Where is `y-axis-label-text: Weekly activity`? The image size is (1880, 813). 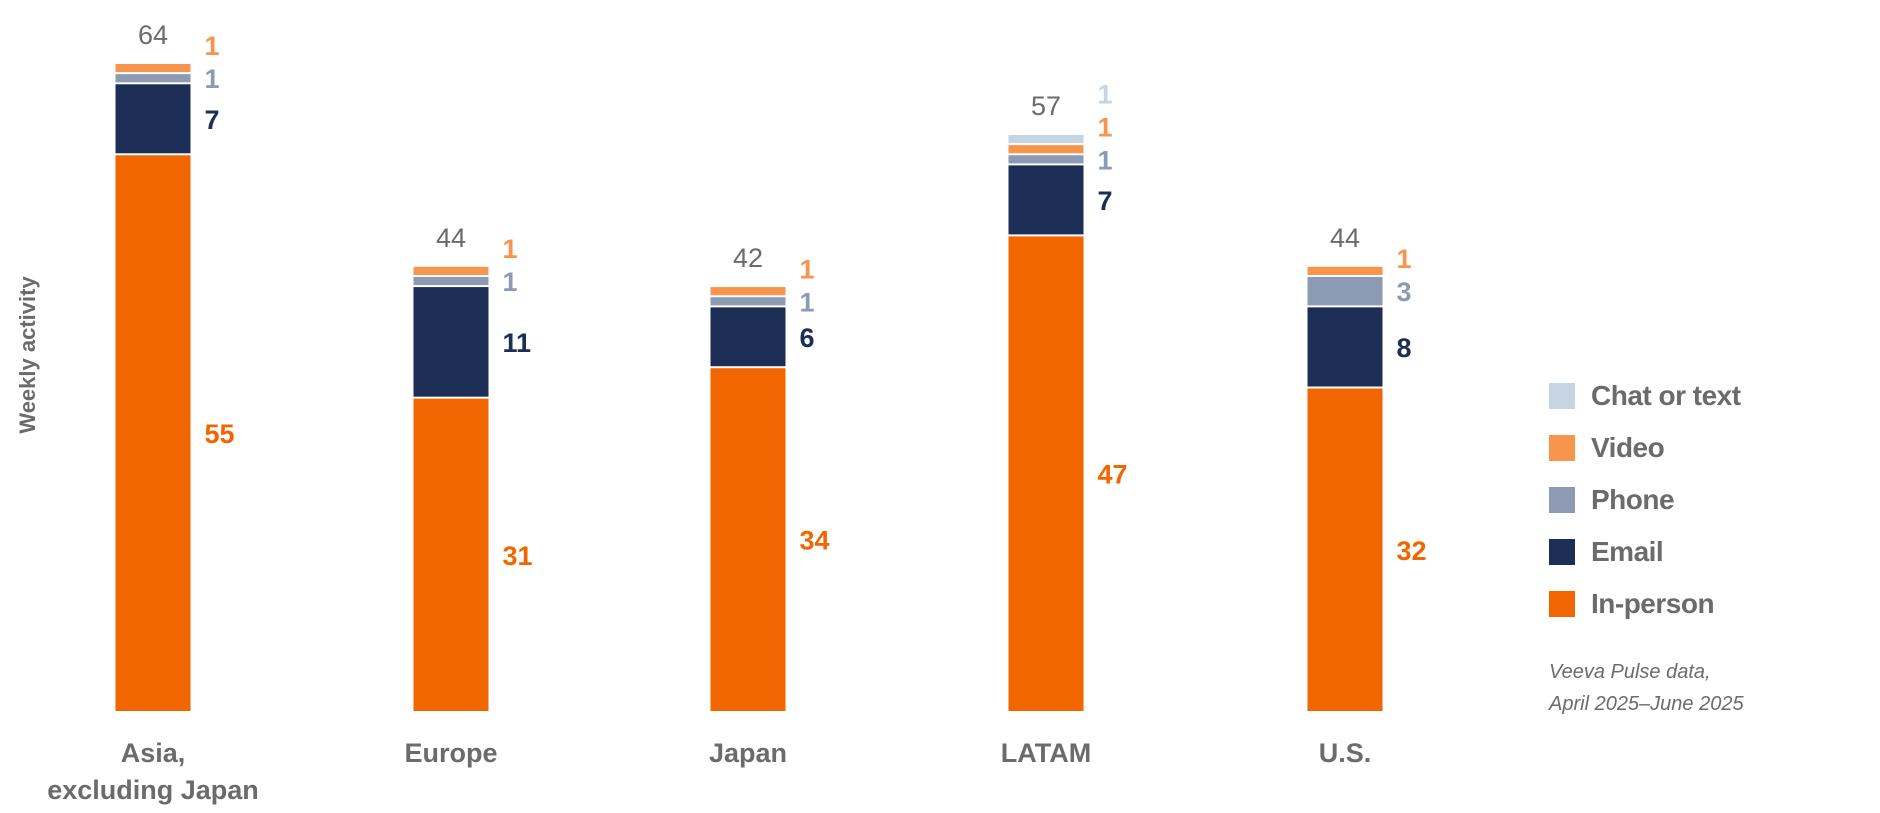 y-axis-label-text: Weekly activity is located at coordinates (27, 355).